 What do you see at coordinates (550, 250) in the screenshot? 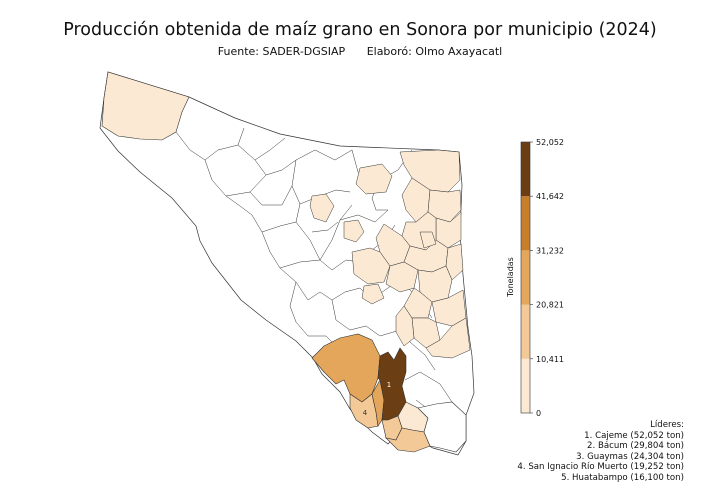
I see `colorbar-tick-label: 31,232` at bounding box center [550, 250].